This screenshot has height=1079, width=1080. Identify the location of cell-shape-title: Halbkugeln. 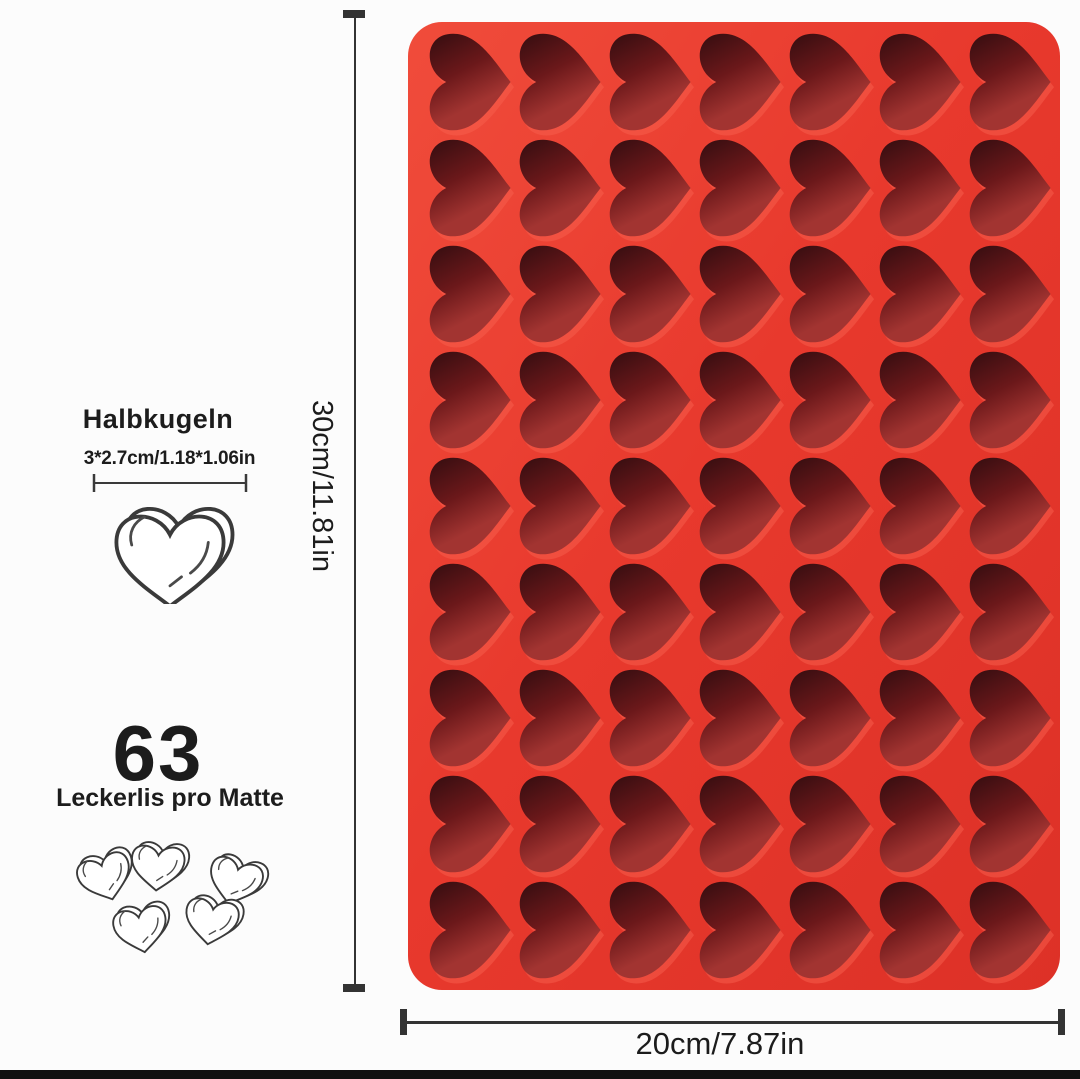
(158, 419).